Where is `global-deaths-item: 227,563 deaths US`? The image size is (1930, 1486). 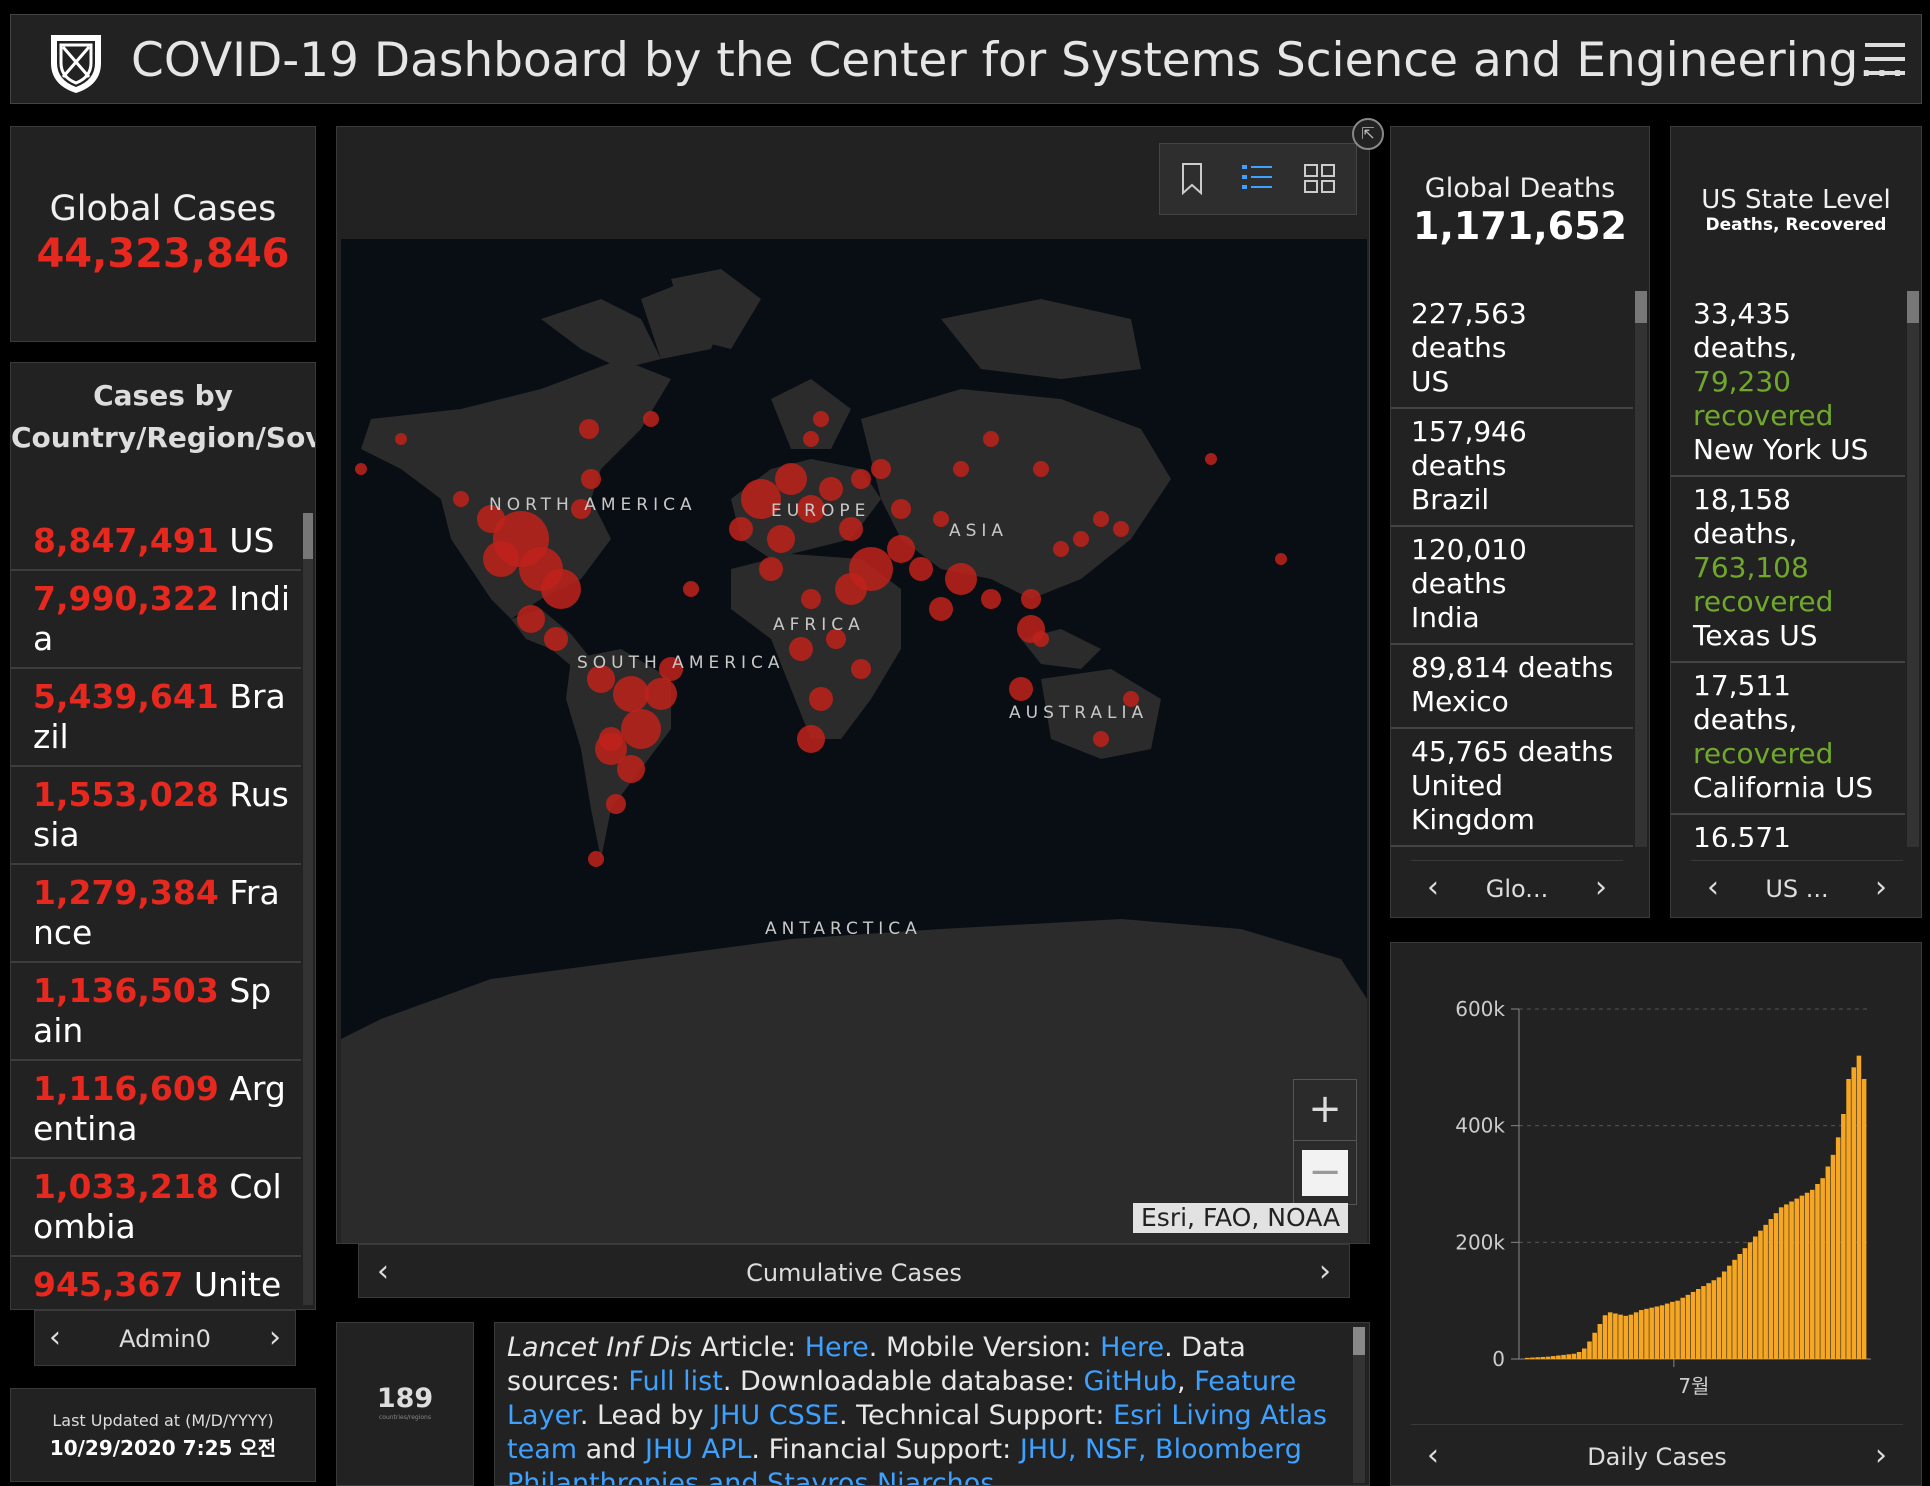 global-deaths-item: 227,563 deaths US is located at coordinates (1512, 350).